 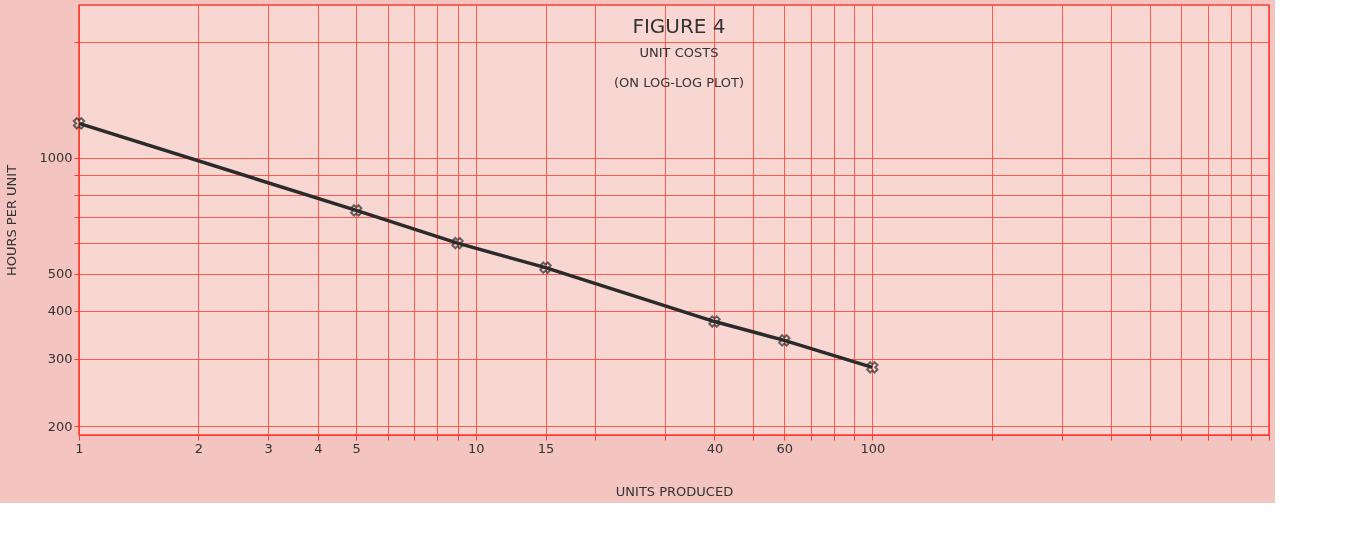 I want to click on x-tick-label: 40, so click(x=715, y=448).